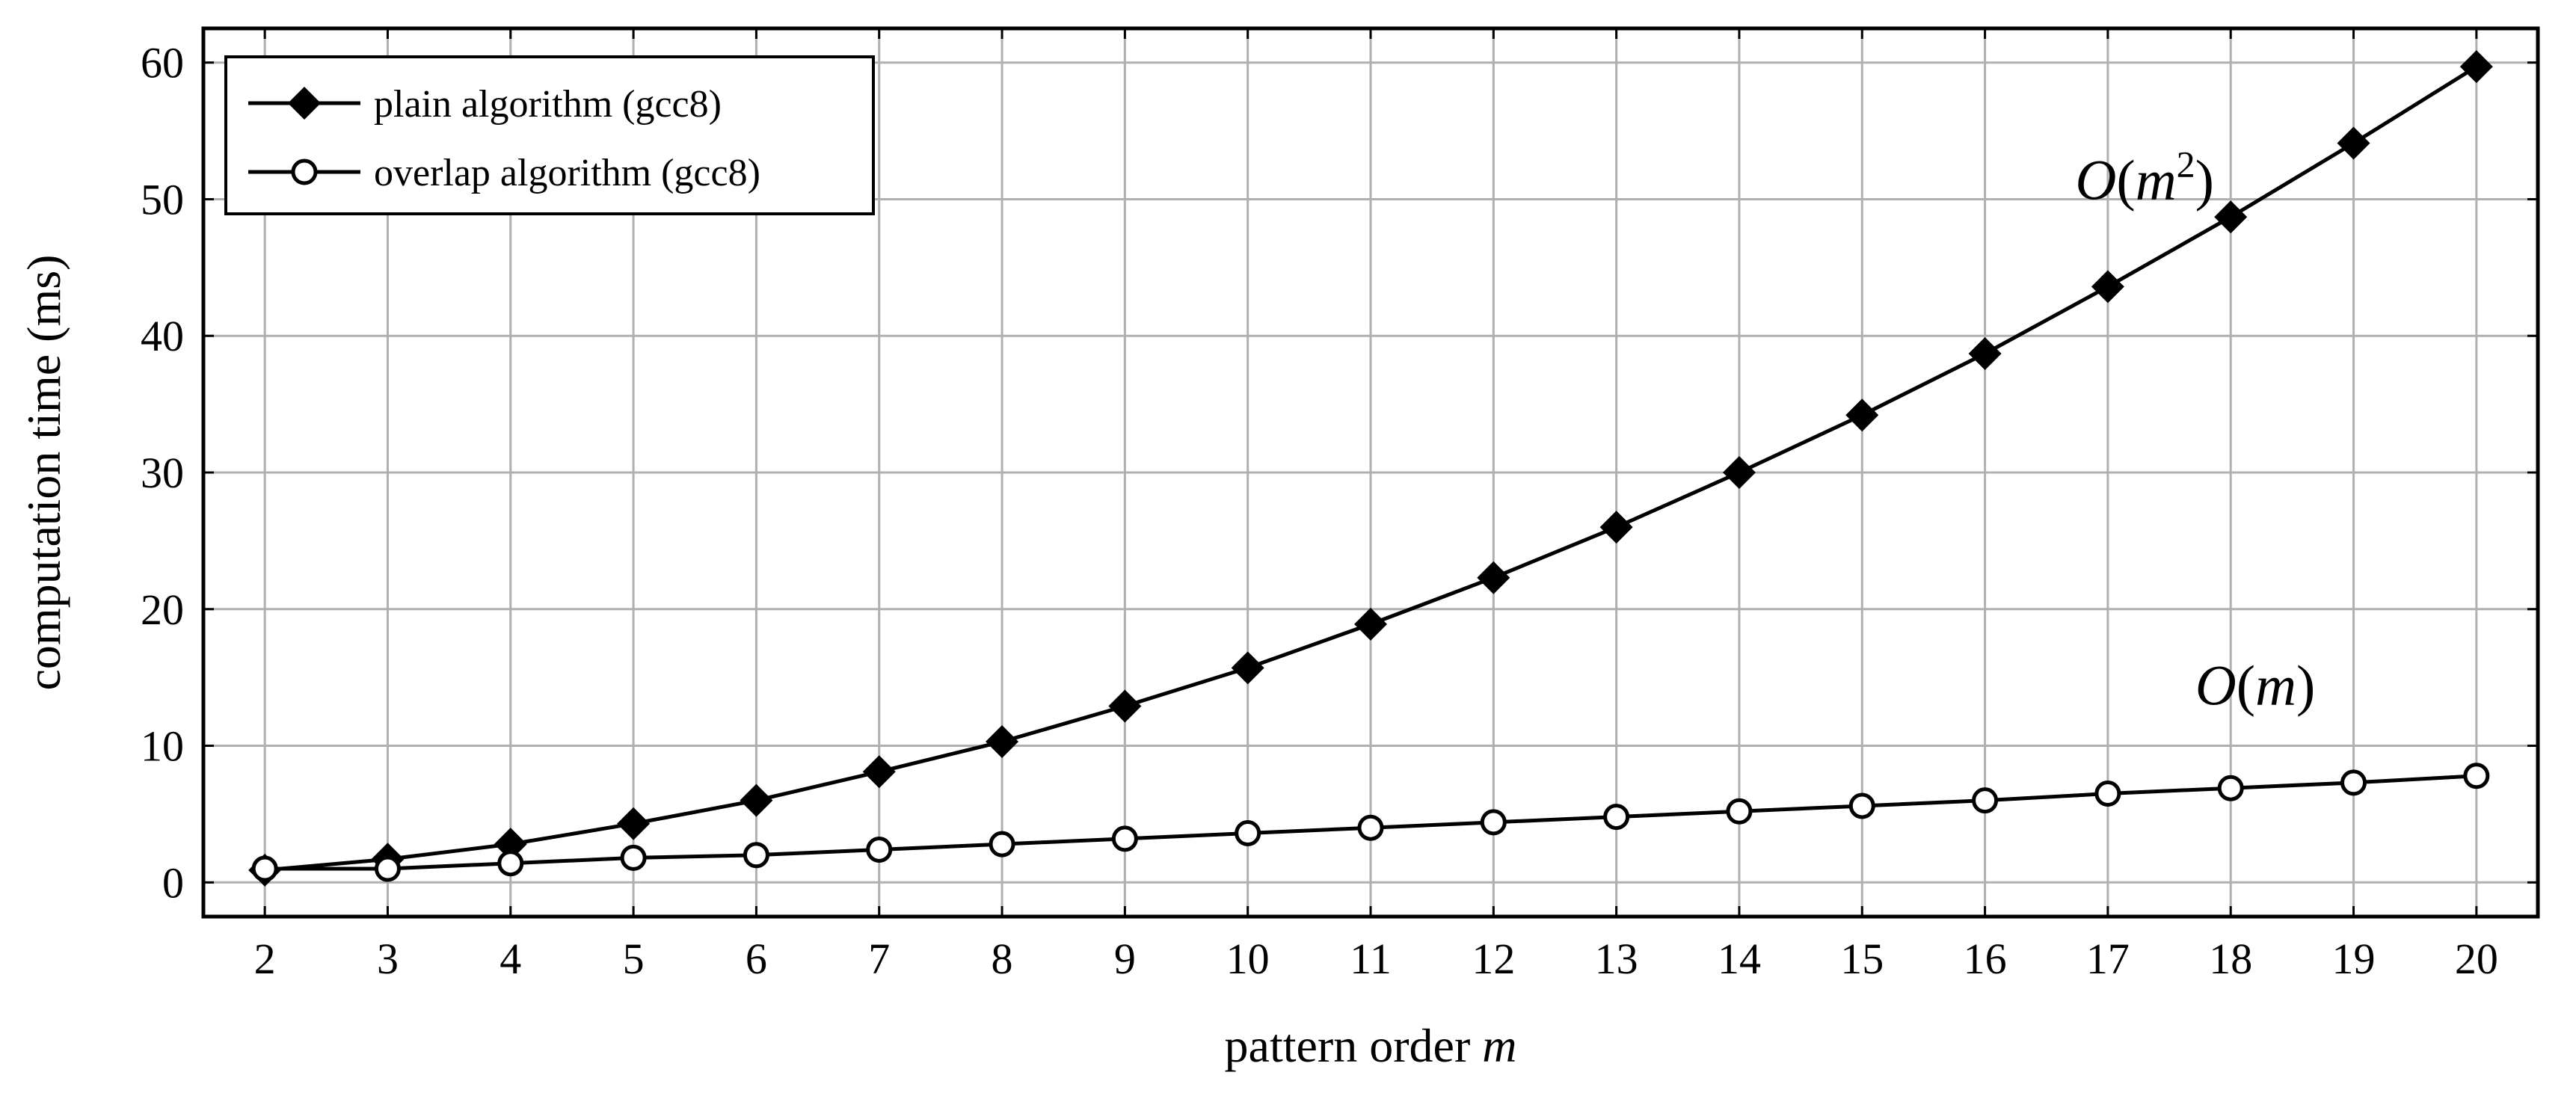 Image resolution: width=2576 pixels, height=1096 pixels. What do you see at coordinates (1348, 1045) in the screenshot?
I see `x-axis-label-text: pattern order` at bounding box center [1348, 1045].